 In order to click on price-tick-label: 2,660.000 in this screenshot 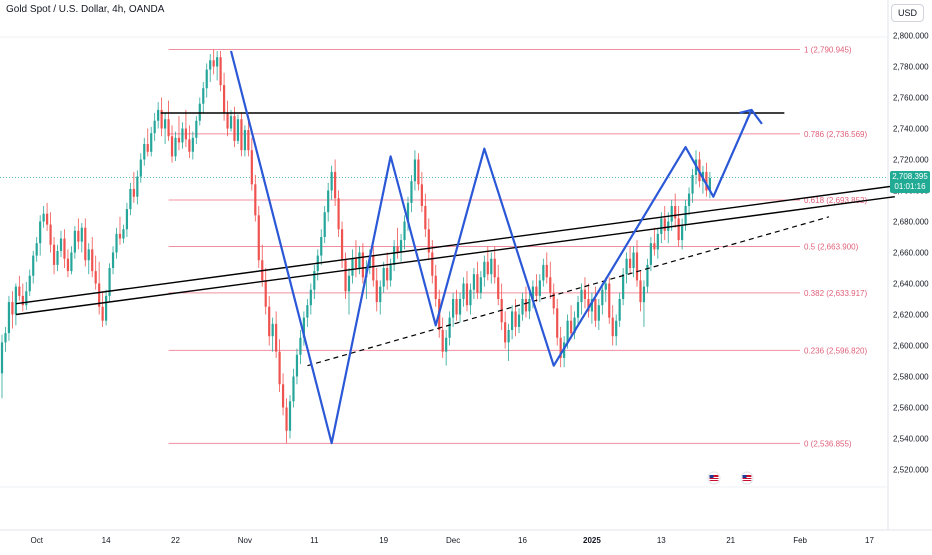, I will do `click(911, 253)`.